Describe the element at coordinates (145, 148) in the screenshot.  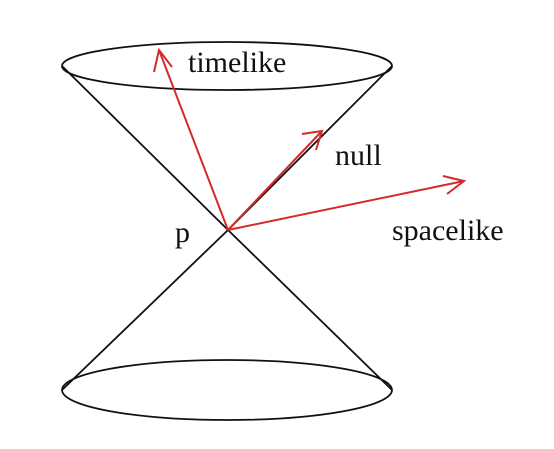
I see `future-cone-left-edge` at that location.